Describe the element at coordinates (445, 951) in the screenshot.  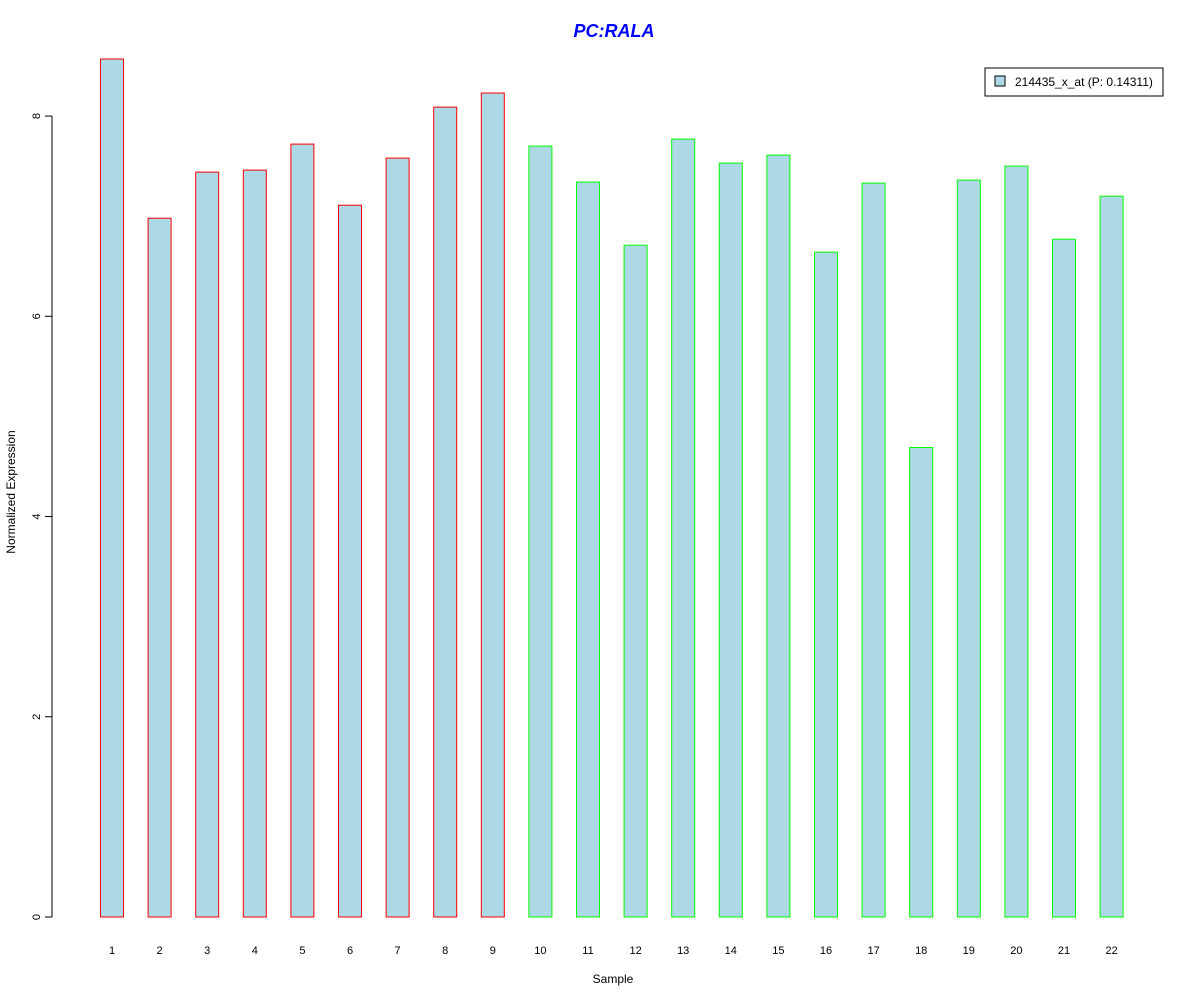
I see `x-tick-label: 8` at that location.